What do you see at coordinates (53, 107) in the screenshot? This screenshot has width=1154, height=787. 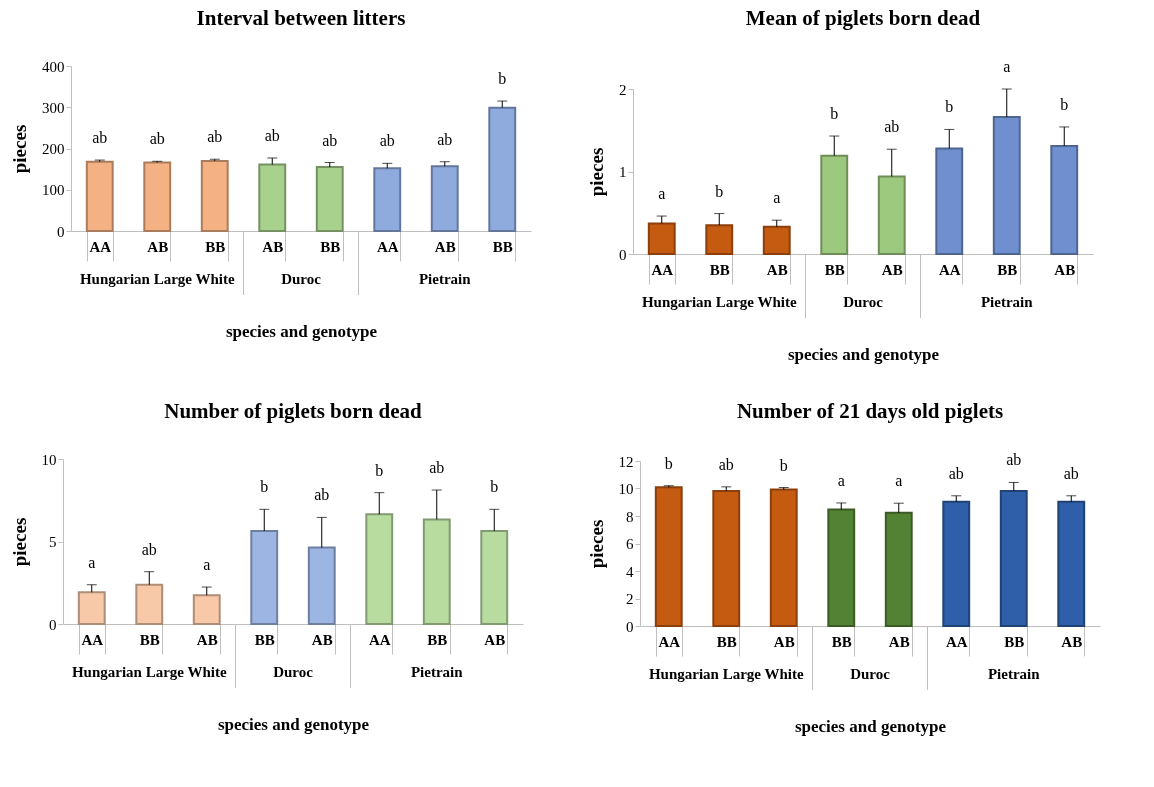 I see `y-tick-label: 300` at bounding box center [53, 107].